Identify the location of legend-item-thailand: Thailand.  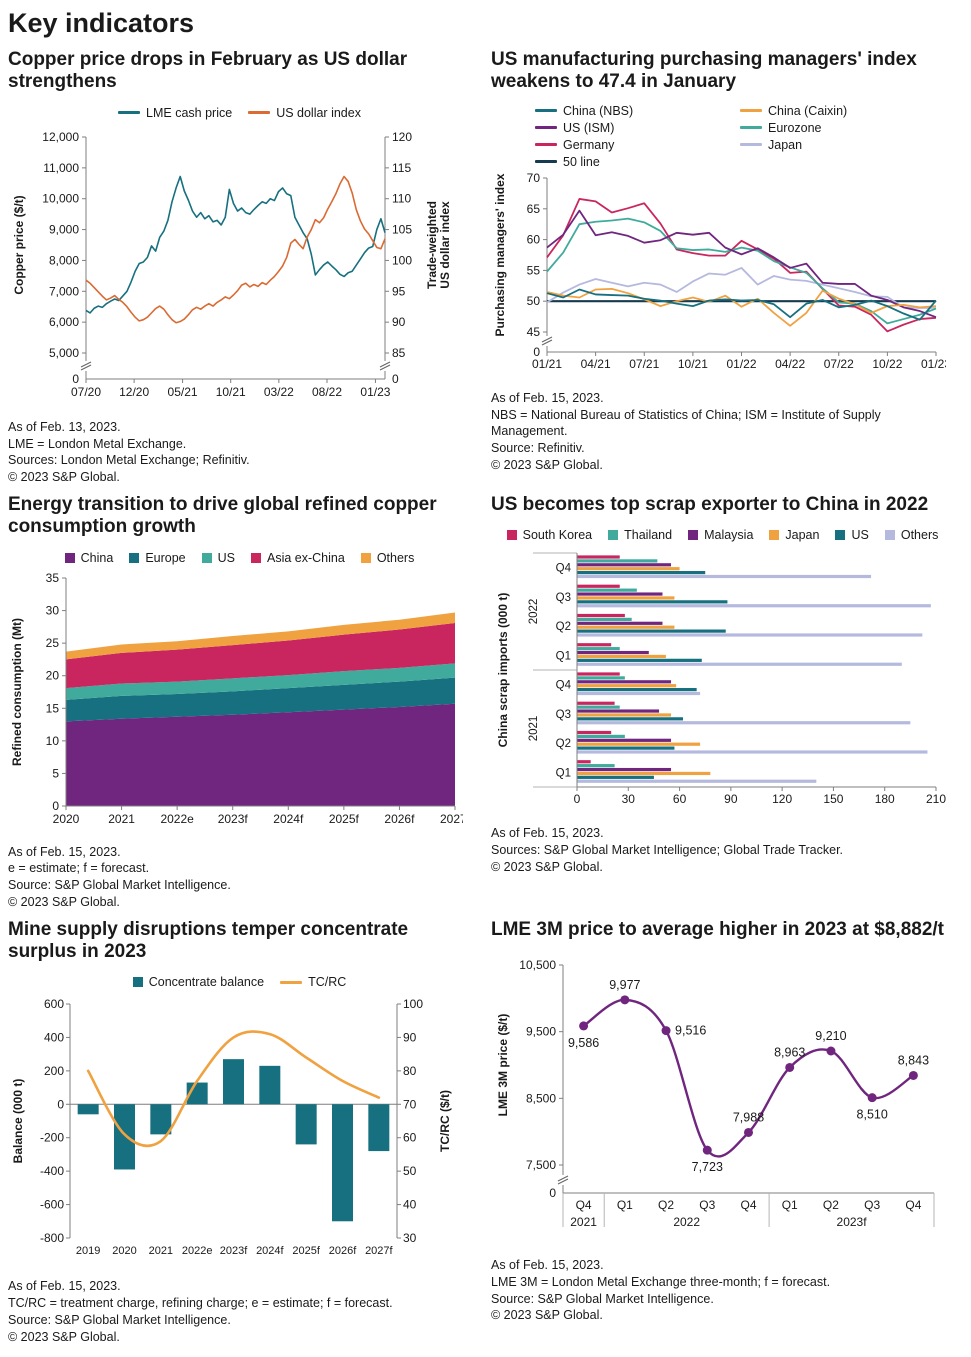
(640, 535).